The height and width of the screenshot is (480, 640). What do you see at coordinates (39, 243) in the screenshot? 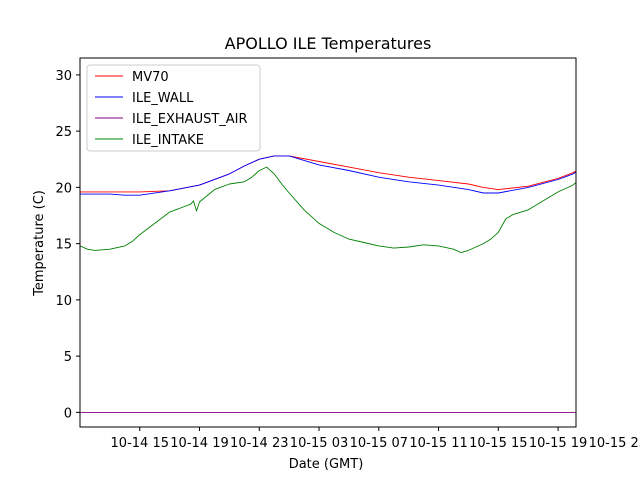
I see `y-axis-title: Temperature (C)` at bounding box center [39, 243].